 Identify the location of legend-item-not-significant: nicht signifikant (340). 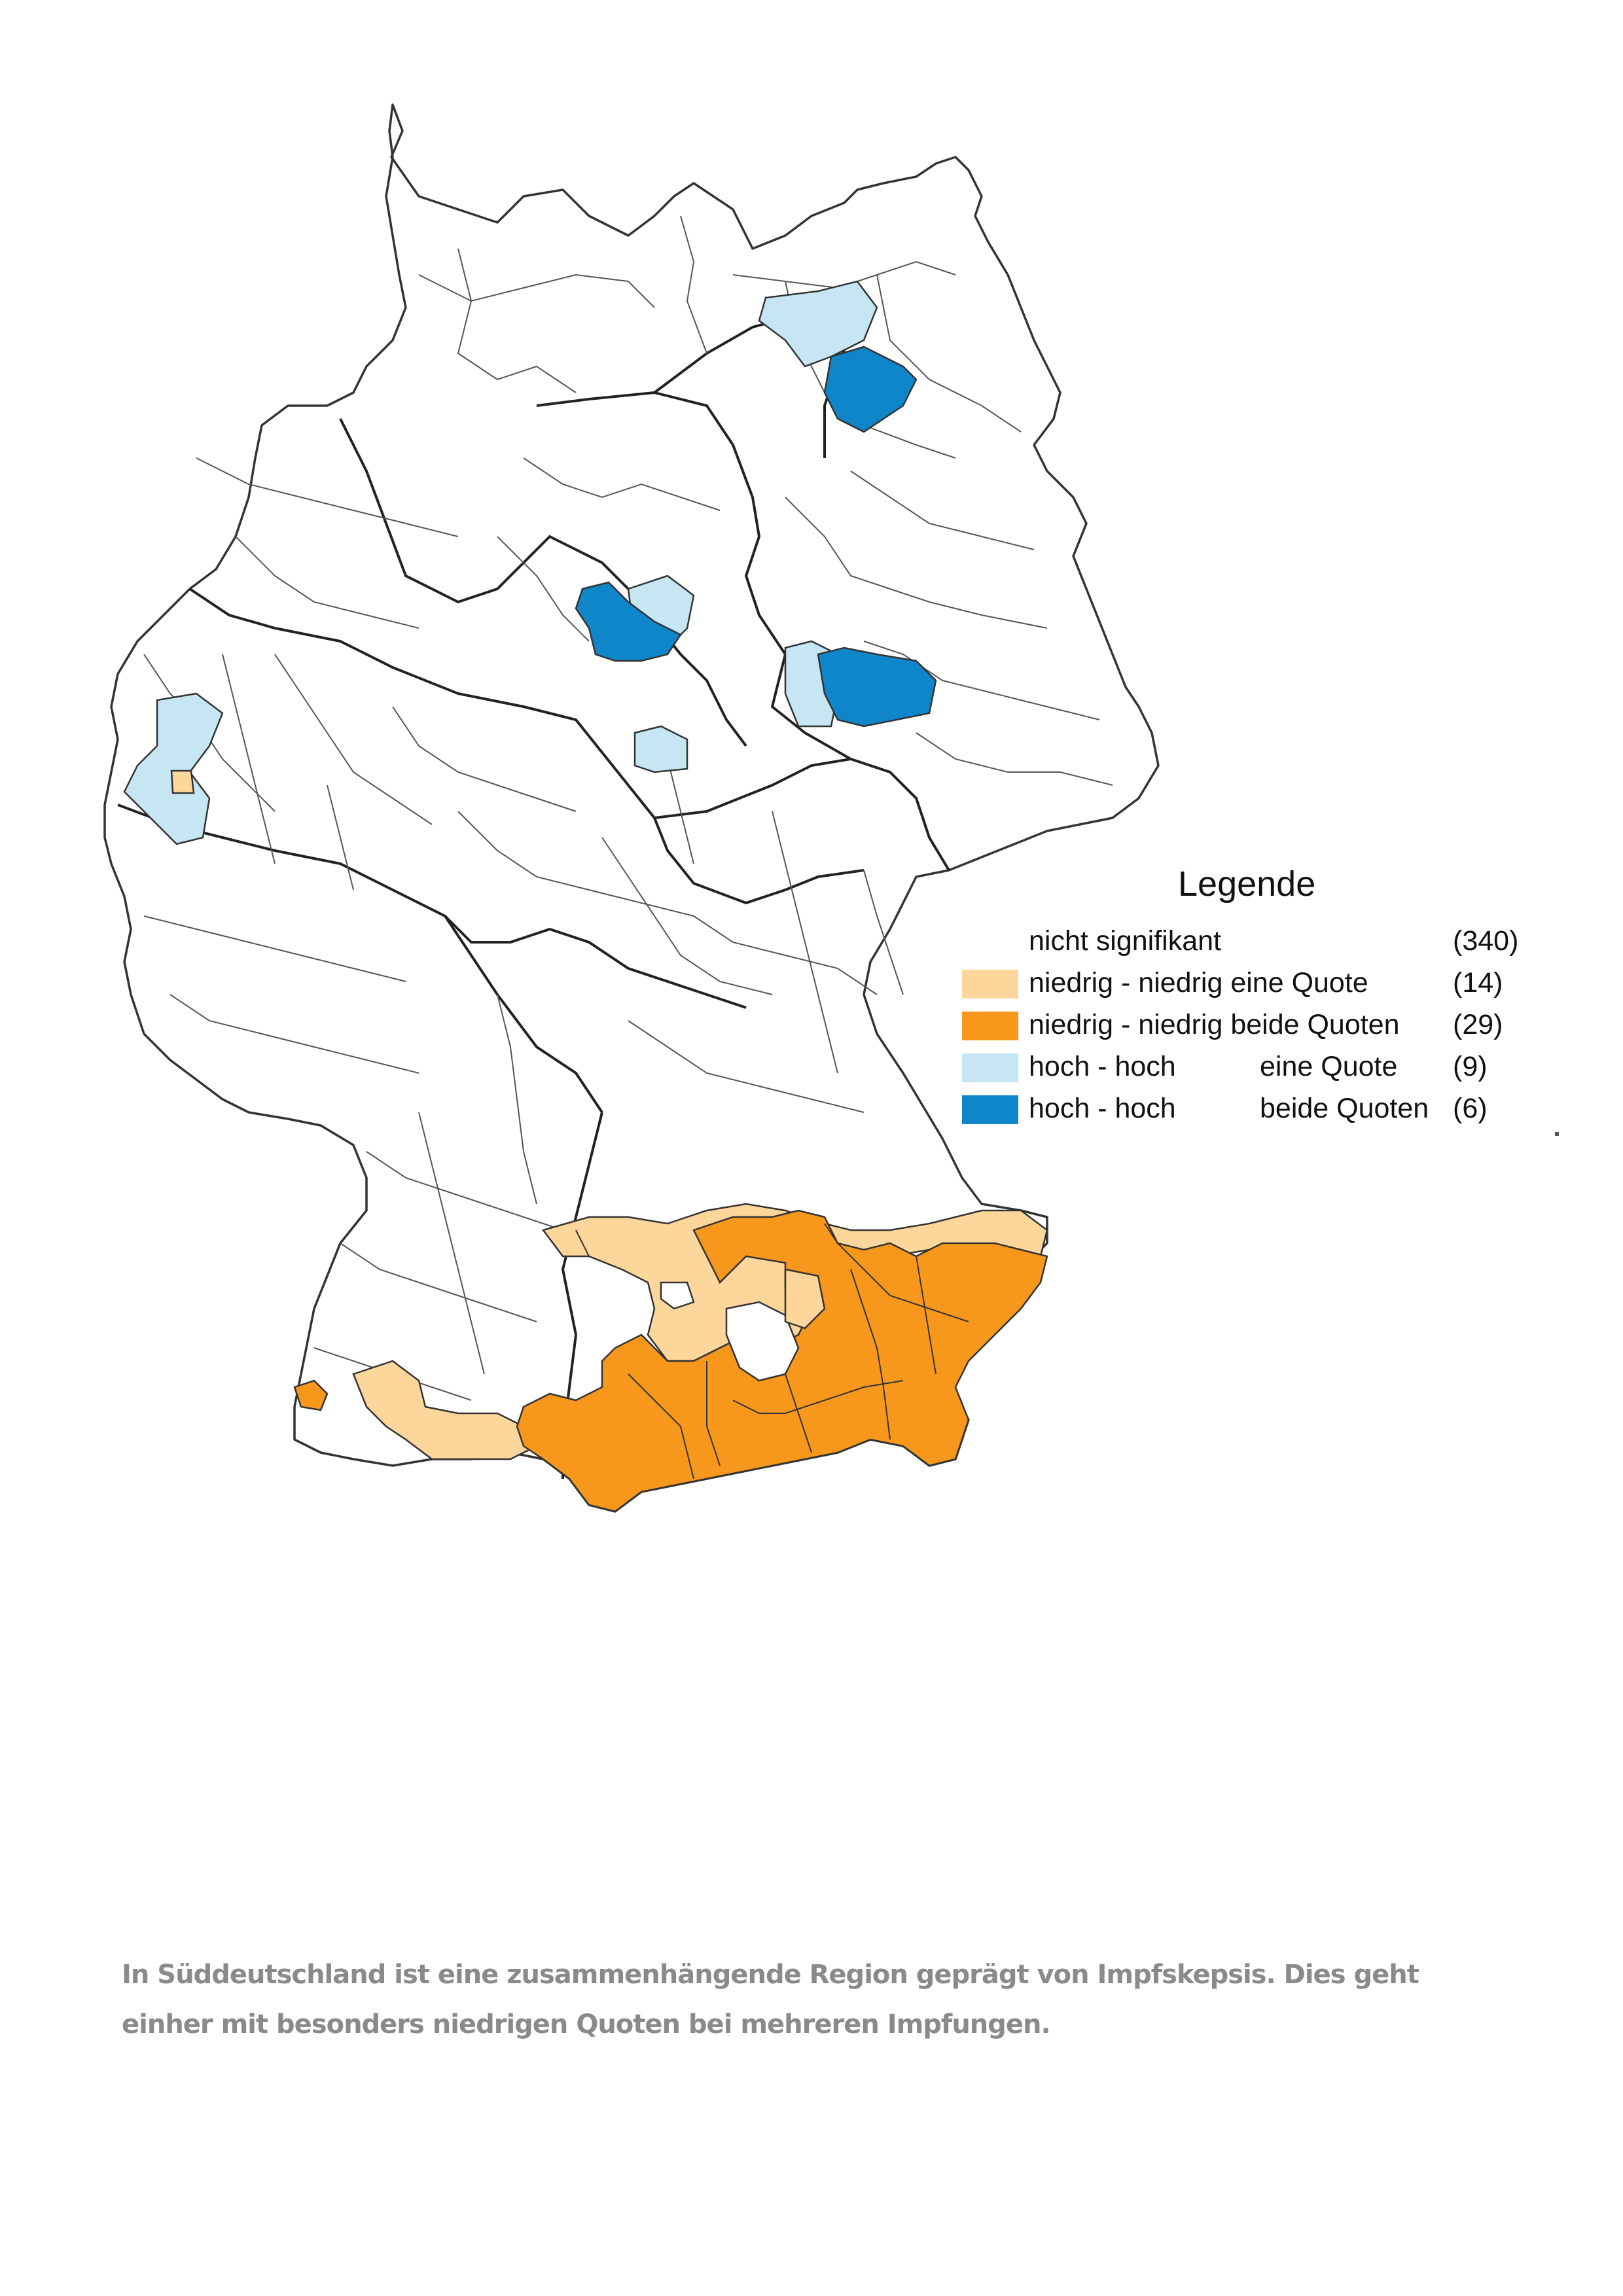
(1263, 943).